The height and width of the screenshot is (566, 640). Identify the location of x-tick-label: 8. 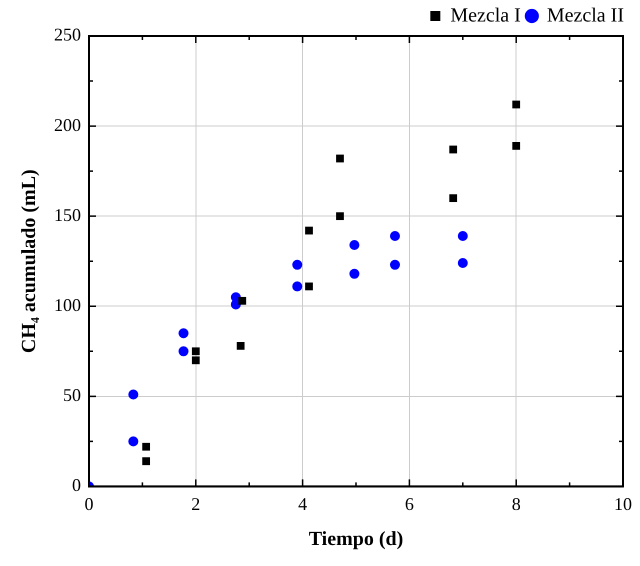
(516, 504).